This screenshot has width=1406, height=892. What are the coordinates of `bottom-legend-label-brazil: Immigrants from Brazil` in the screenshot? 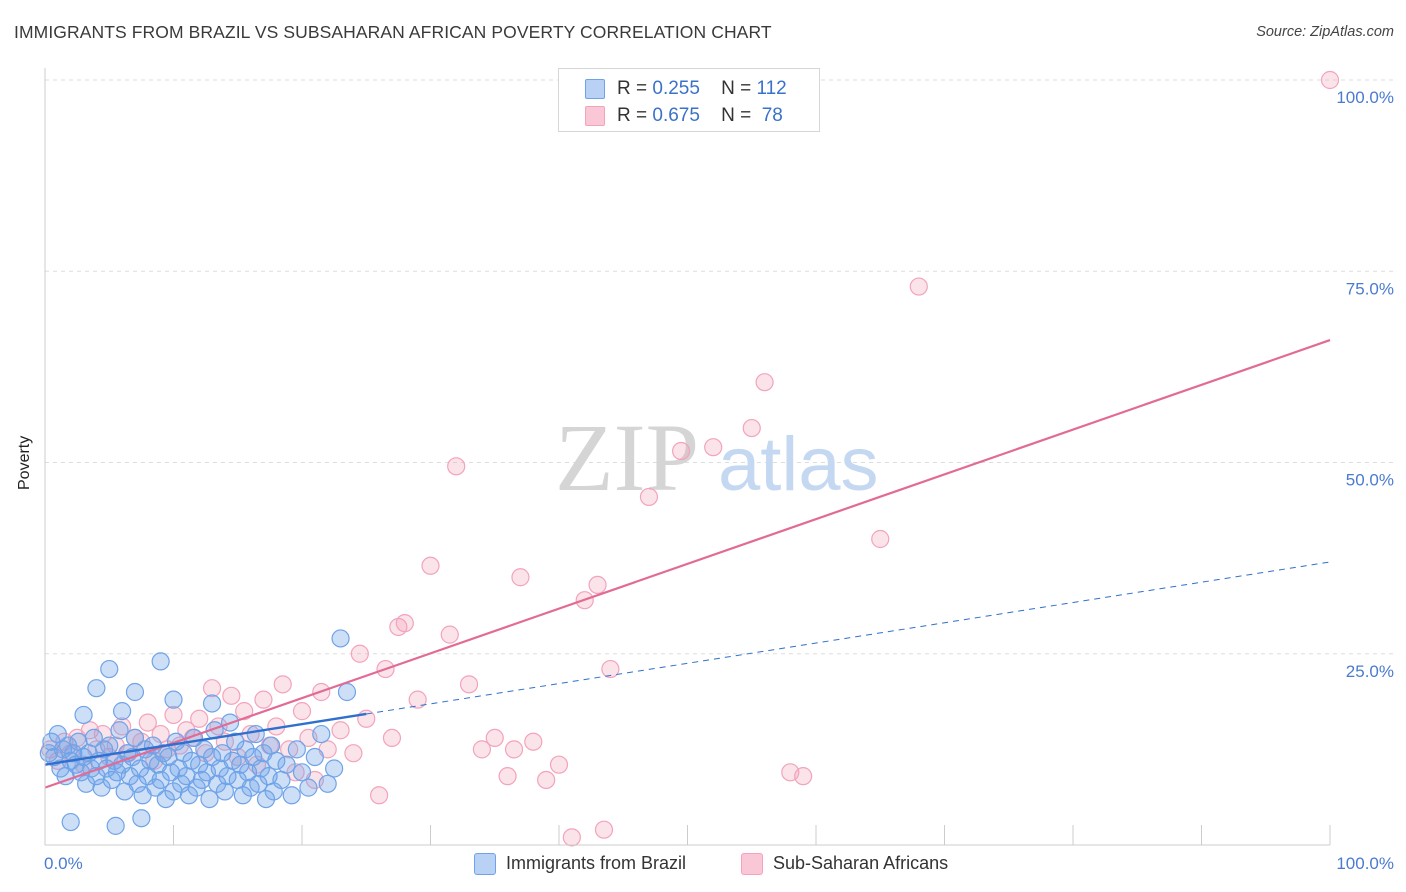 It's located at (596, 863).